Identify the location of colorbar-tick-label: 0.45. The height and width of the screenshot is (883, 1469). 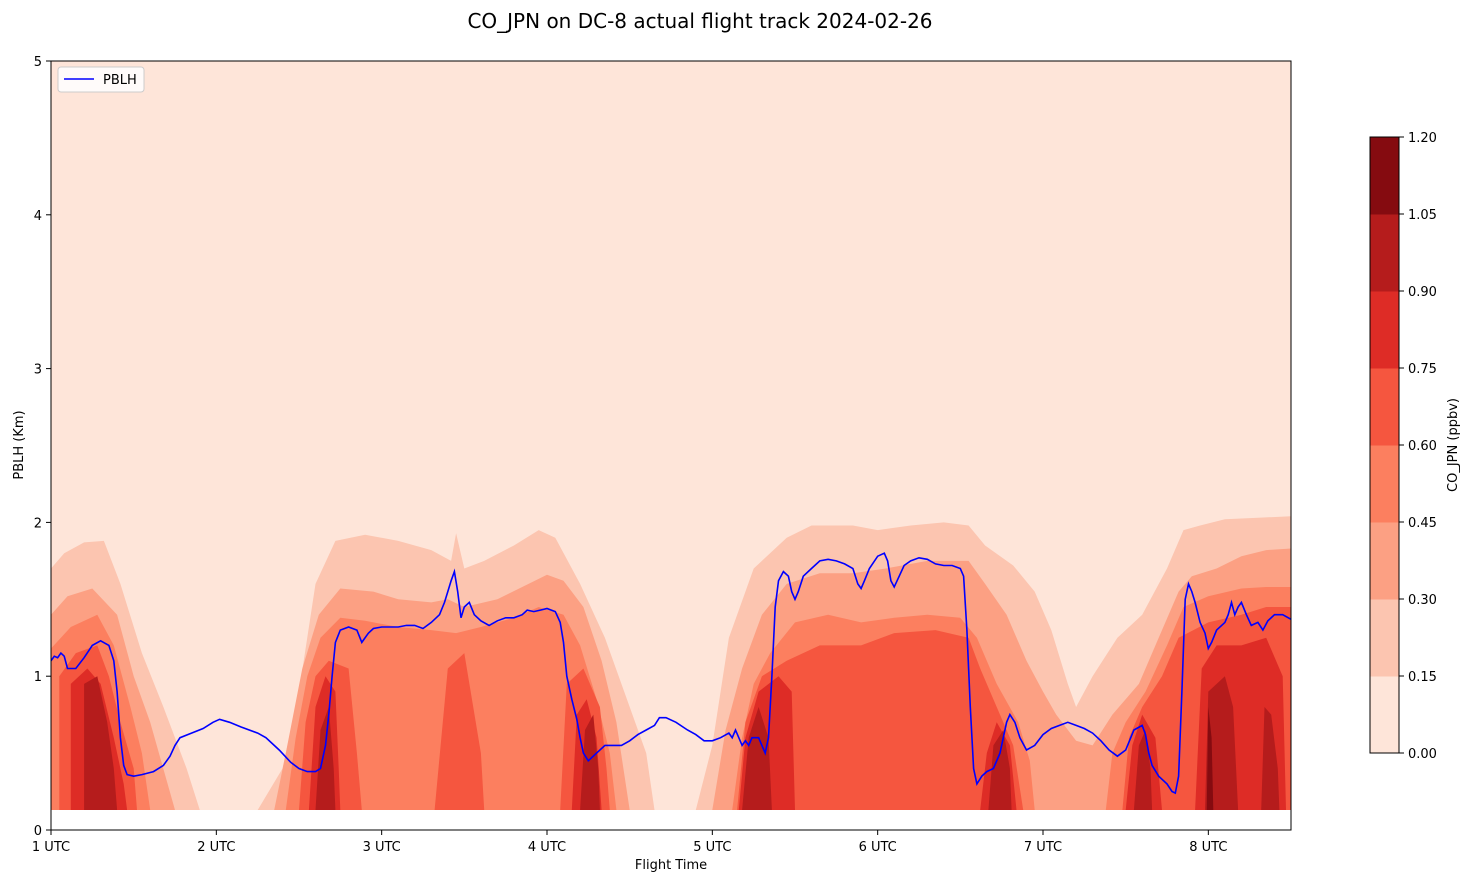
(1422, 523).